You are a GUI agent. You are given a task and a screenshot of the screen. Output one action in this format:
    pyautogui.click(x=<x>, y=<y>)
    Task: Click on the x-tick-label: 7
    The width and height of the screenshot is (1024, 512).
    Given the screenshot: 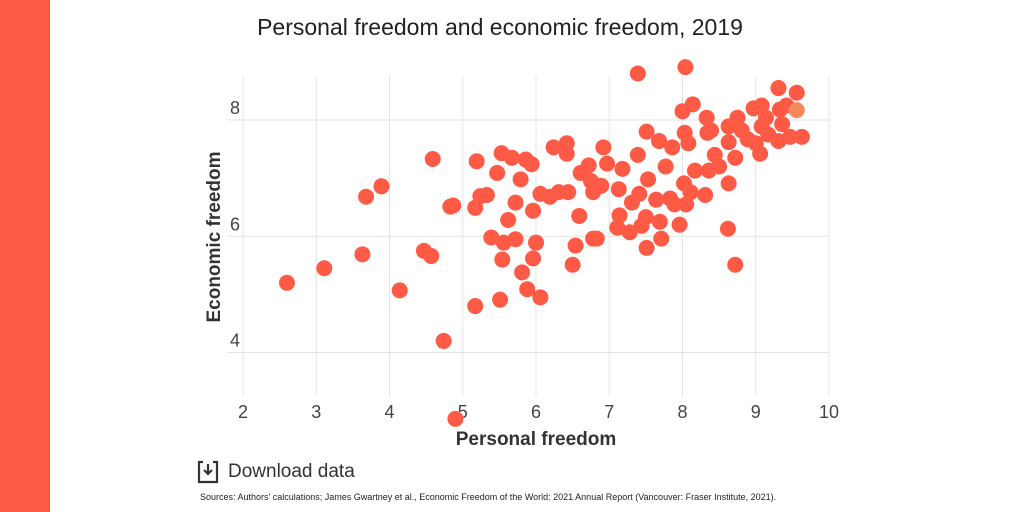 What is the action you would take?
    pyautogui.click(x=609, y=412)
    